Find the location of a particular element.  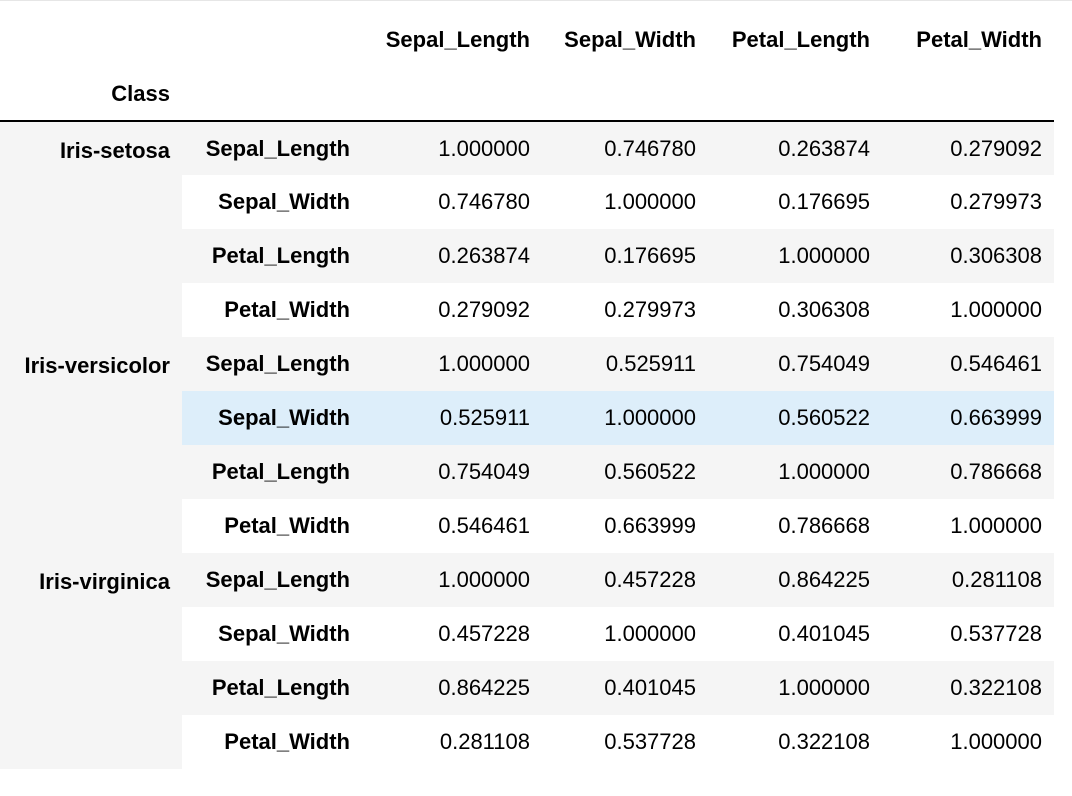

group-label: Iris-versicolor is located at coordinates (91, 445).